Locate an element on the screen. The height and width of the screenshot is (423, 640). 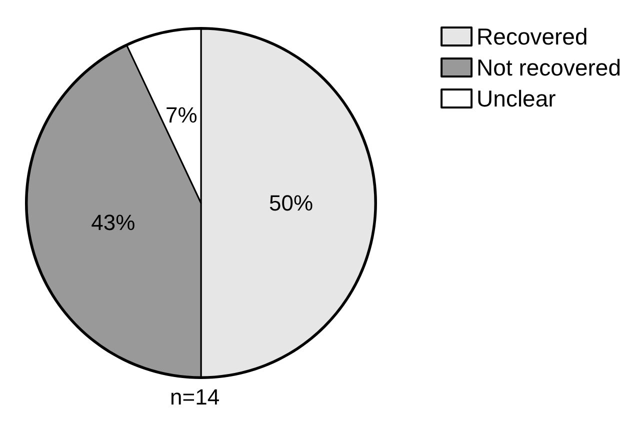
data-label: 43% is located at coordinates (113, 223).